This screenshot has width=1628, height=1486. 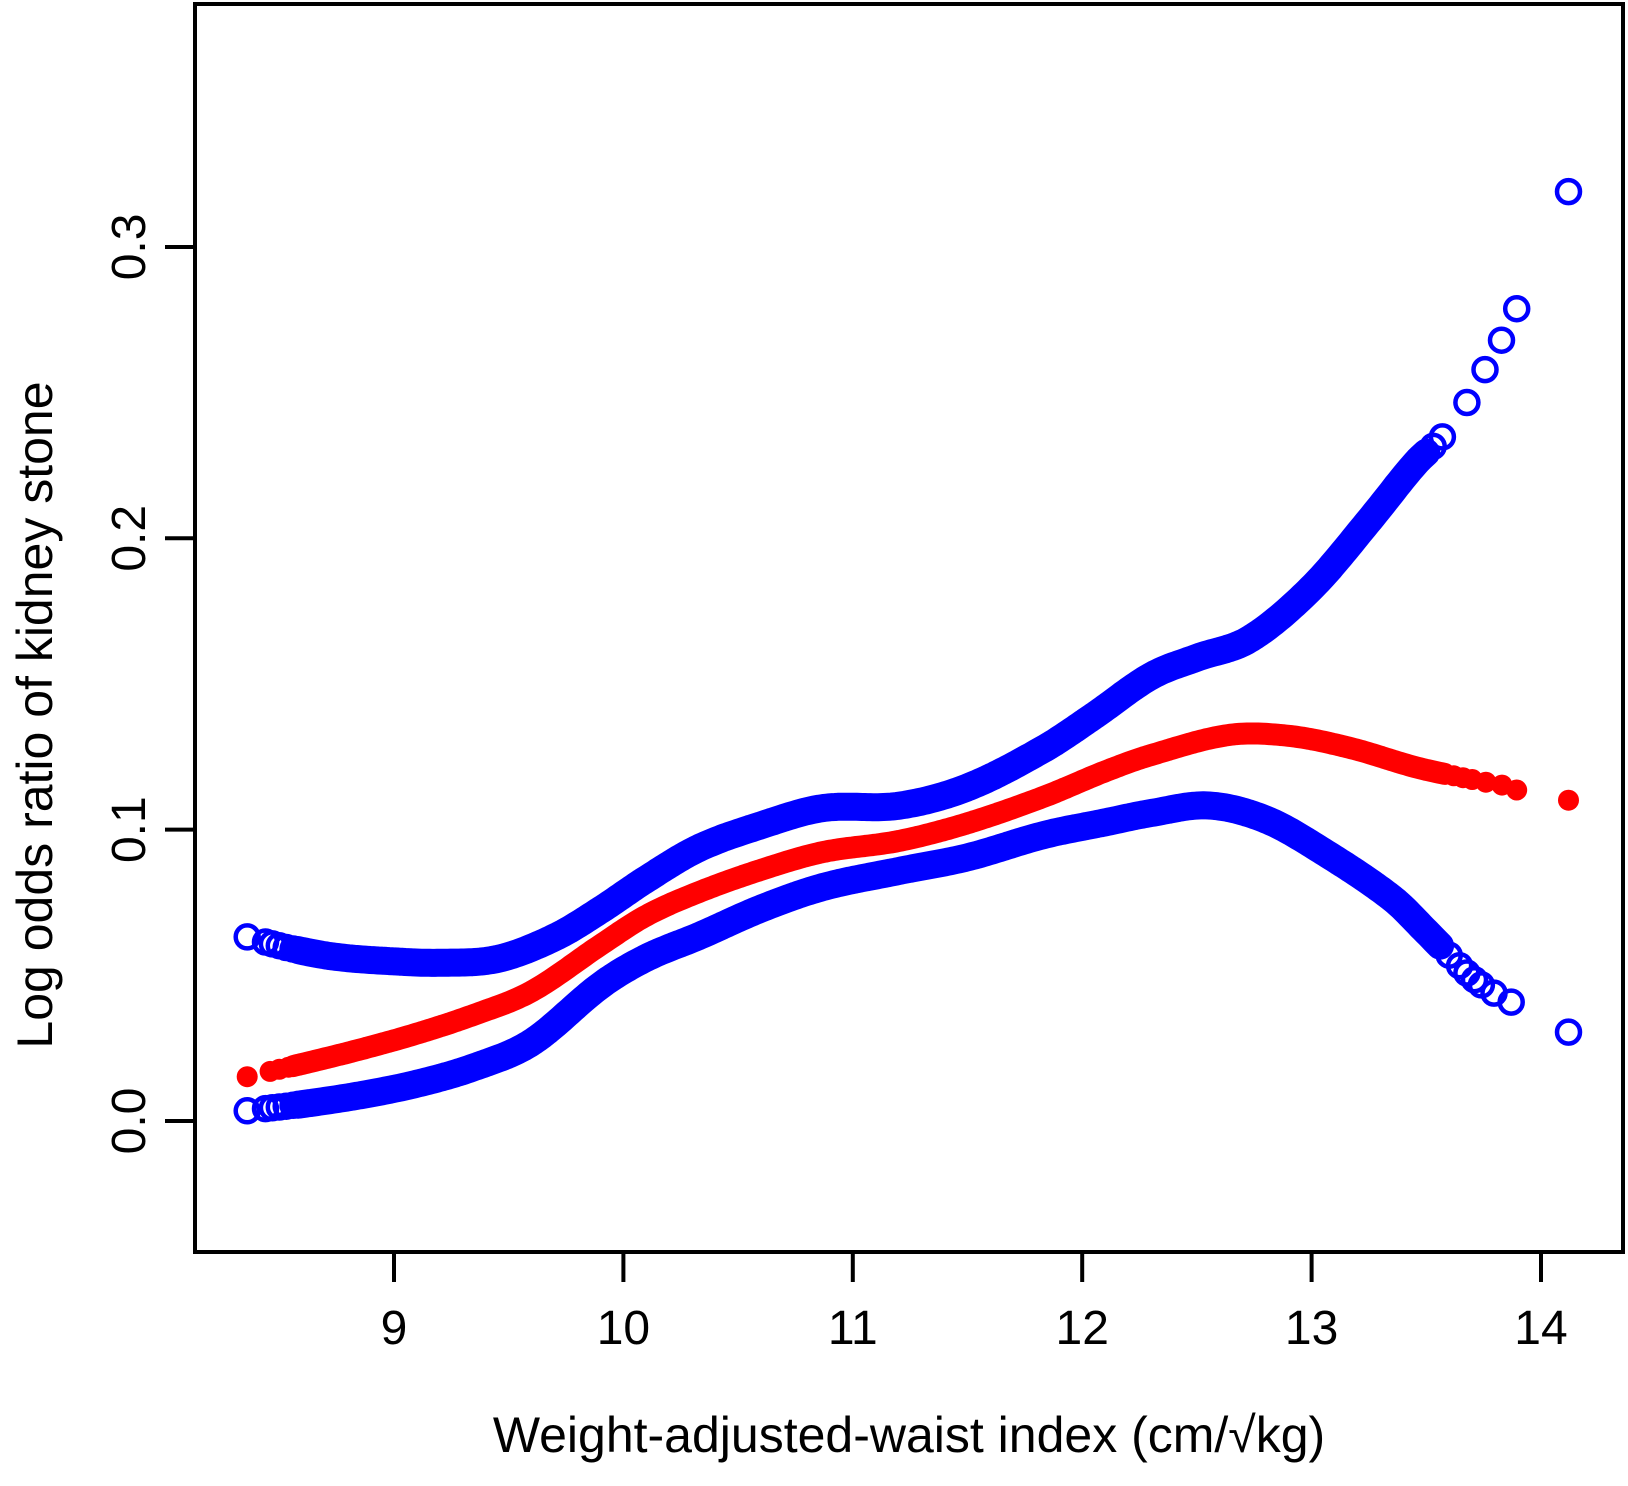 What do you see at coordinates (129, 1121) in the screenshot?
I see `y-tick-label: 0.0` at bounding box center [129, 1121].